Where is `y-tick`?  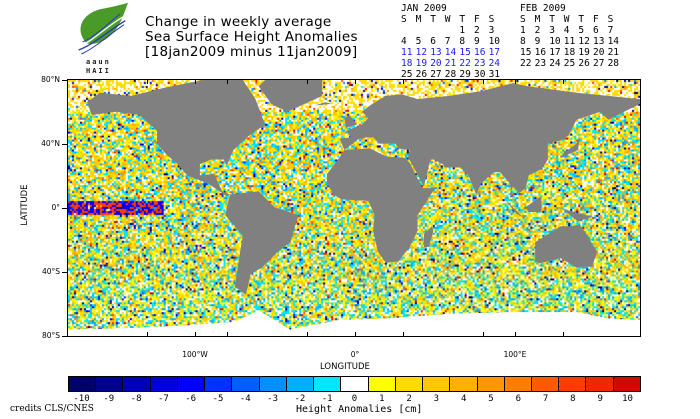
y-tick is located at coordinates (64, 272).